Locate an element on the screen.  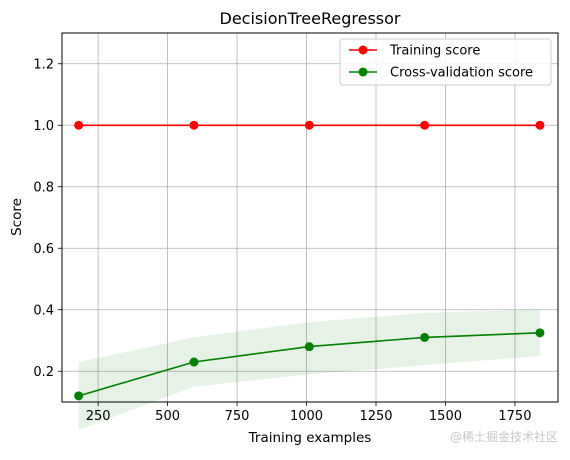
x-tick-label: 1250 is located at coordinates (375, 416).